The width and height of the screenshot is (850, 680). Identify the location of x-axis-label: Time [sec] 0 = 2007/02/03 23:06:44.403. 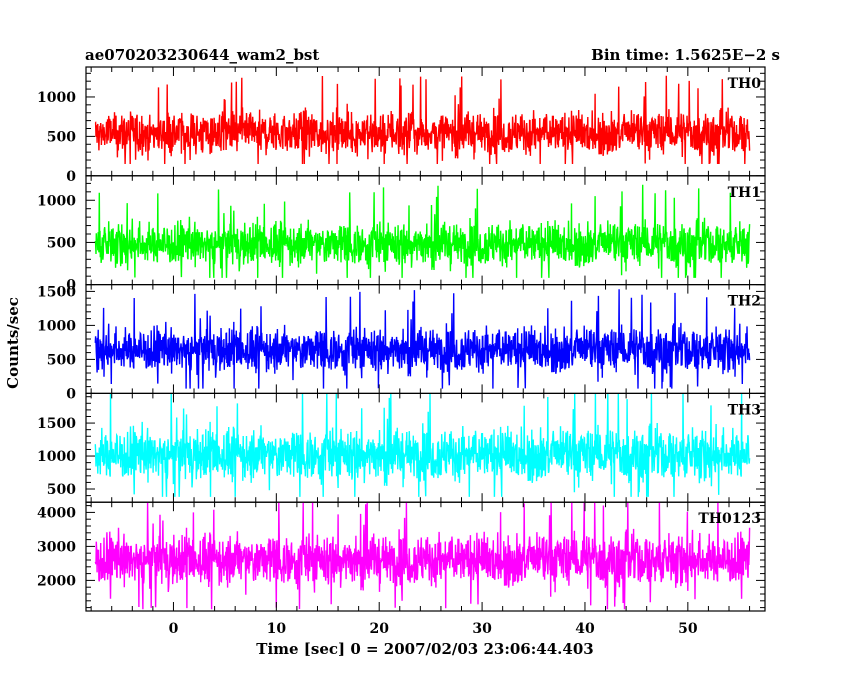
(424, 649).